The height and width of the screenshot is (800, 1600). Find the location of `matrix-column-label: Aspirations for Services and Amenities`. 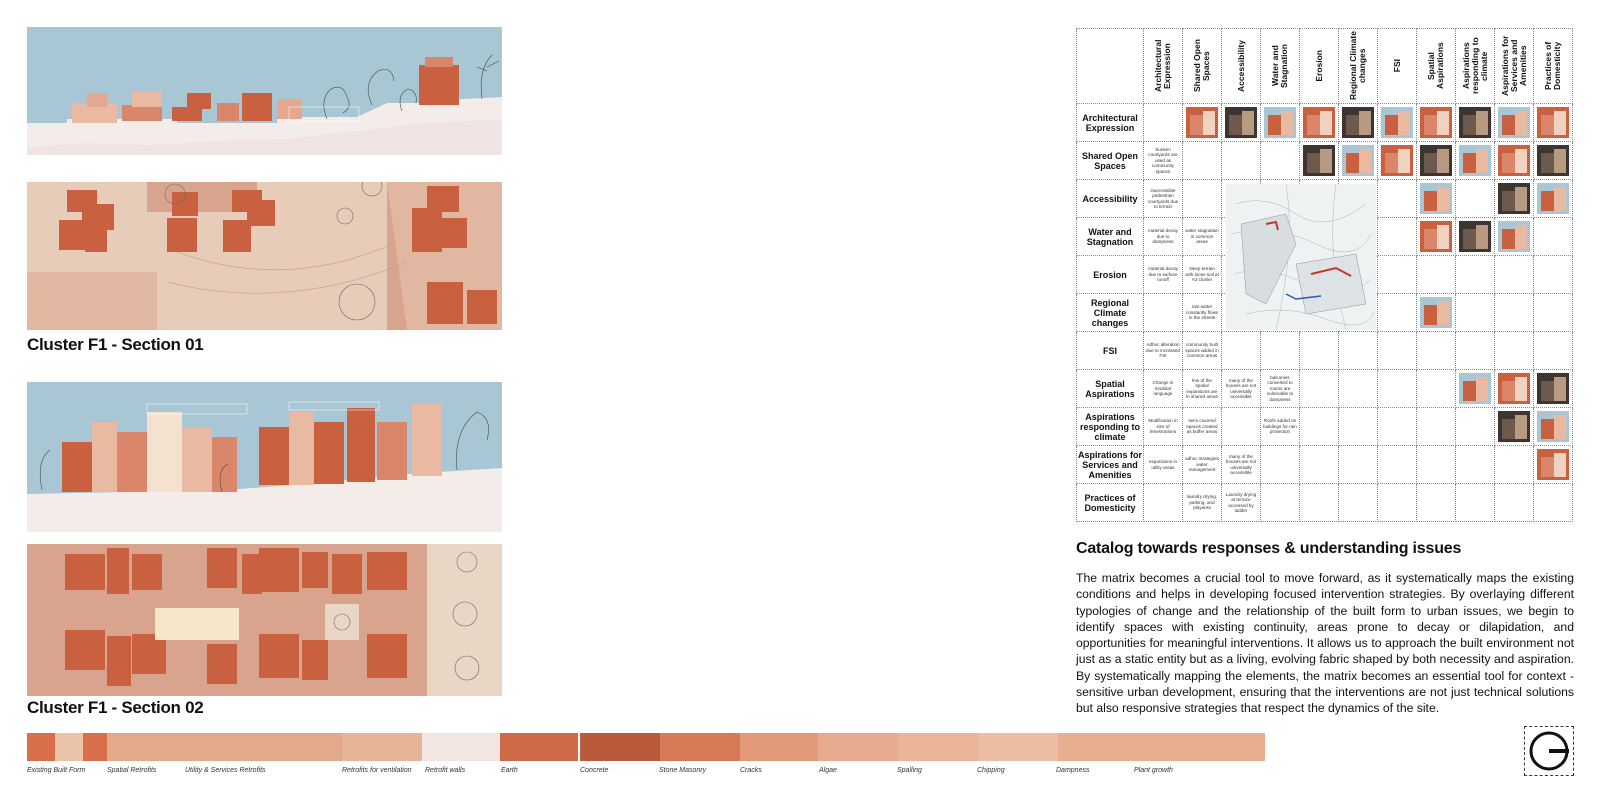

matrix-column-label: Aspirations for Services and Amenities is located at coordinates (1513, 66).